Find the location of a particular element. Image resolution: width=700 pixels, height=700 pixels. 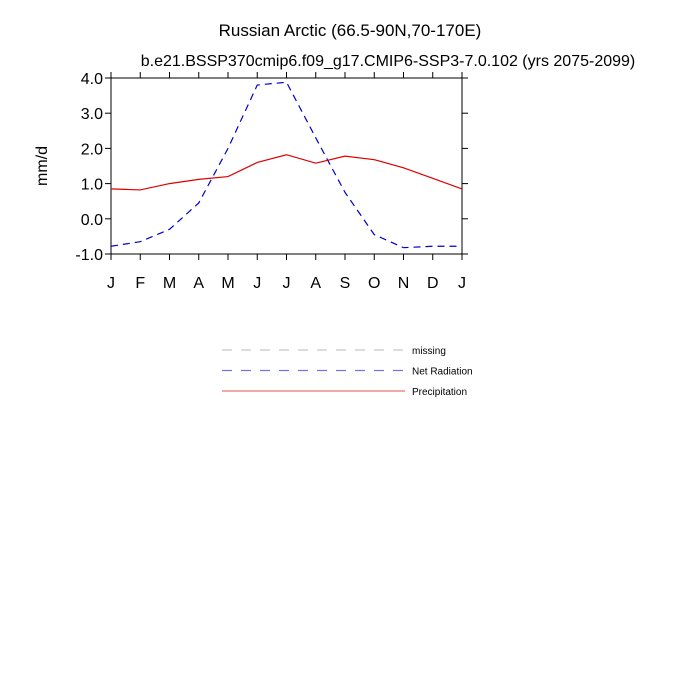

x-tick-label: N is located at coordinates (404, 283).